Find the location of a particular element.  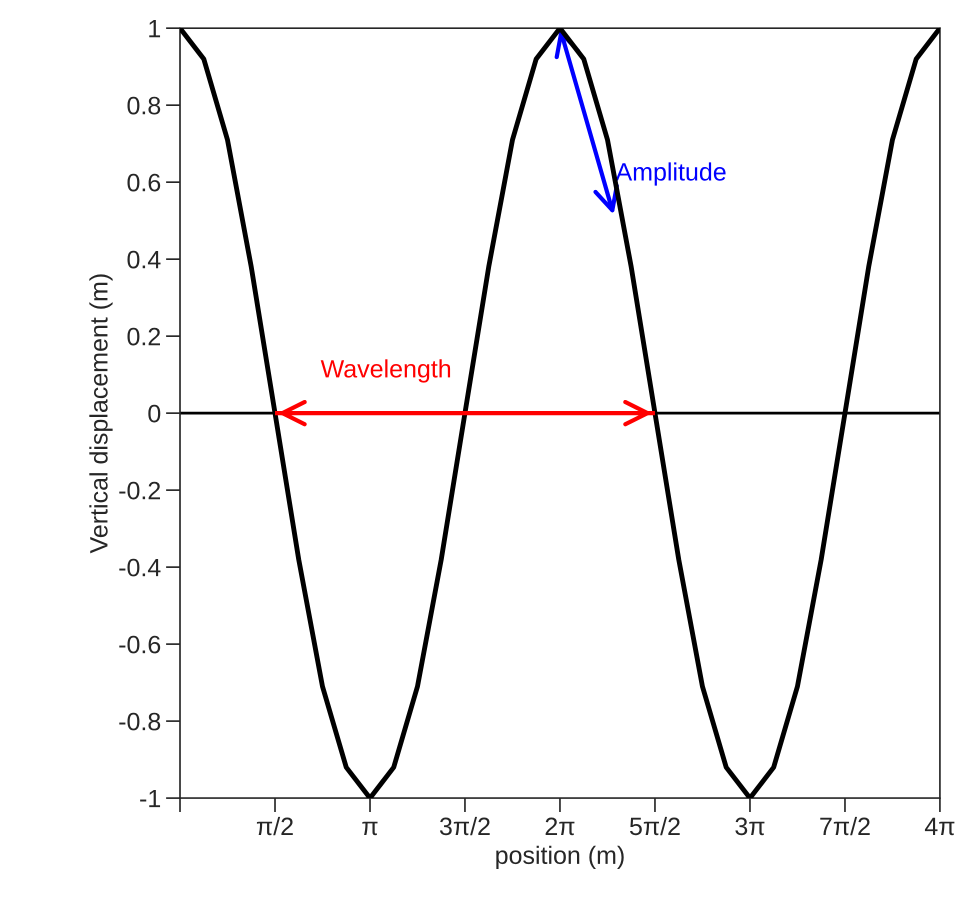

y-tick-label: 1 is located at coordinates (154, 29).